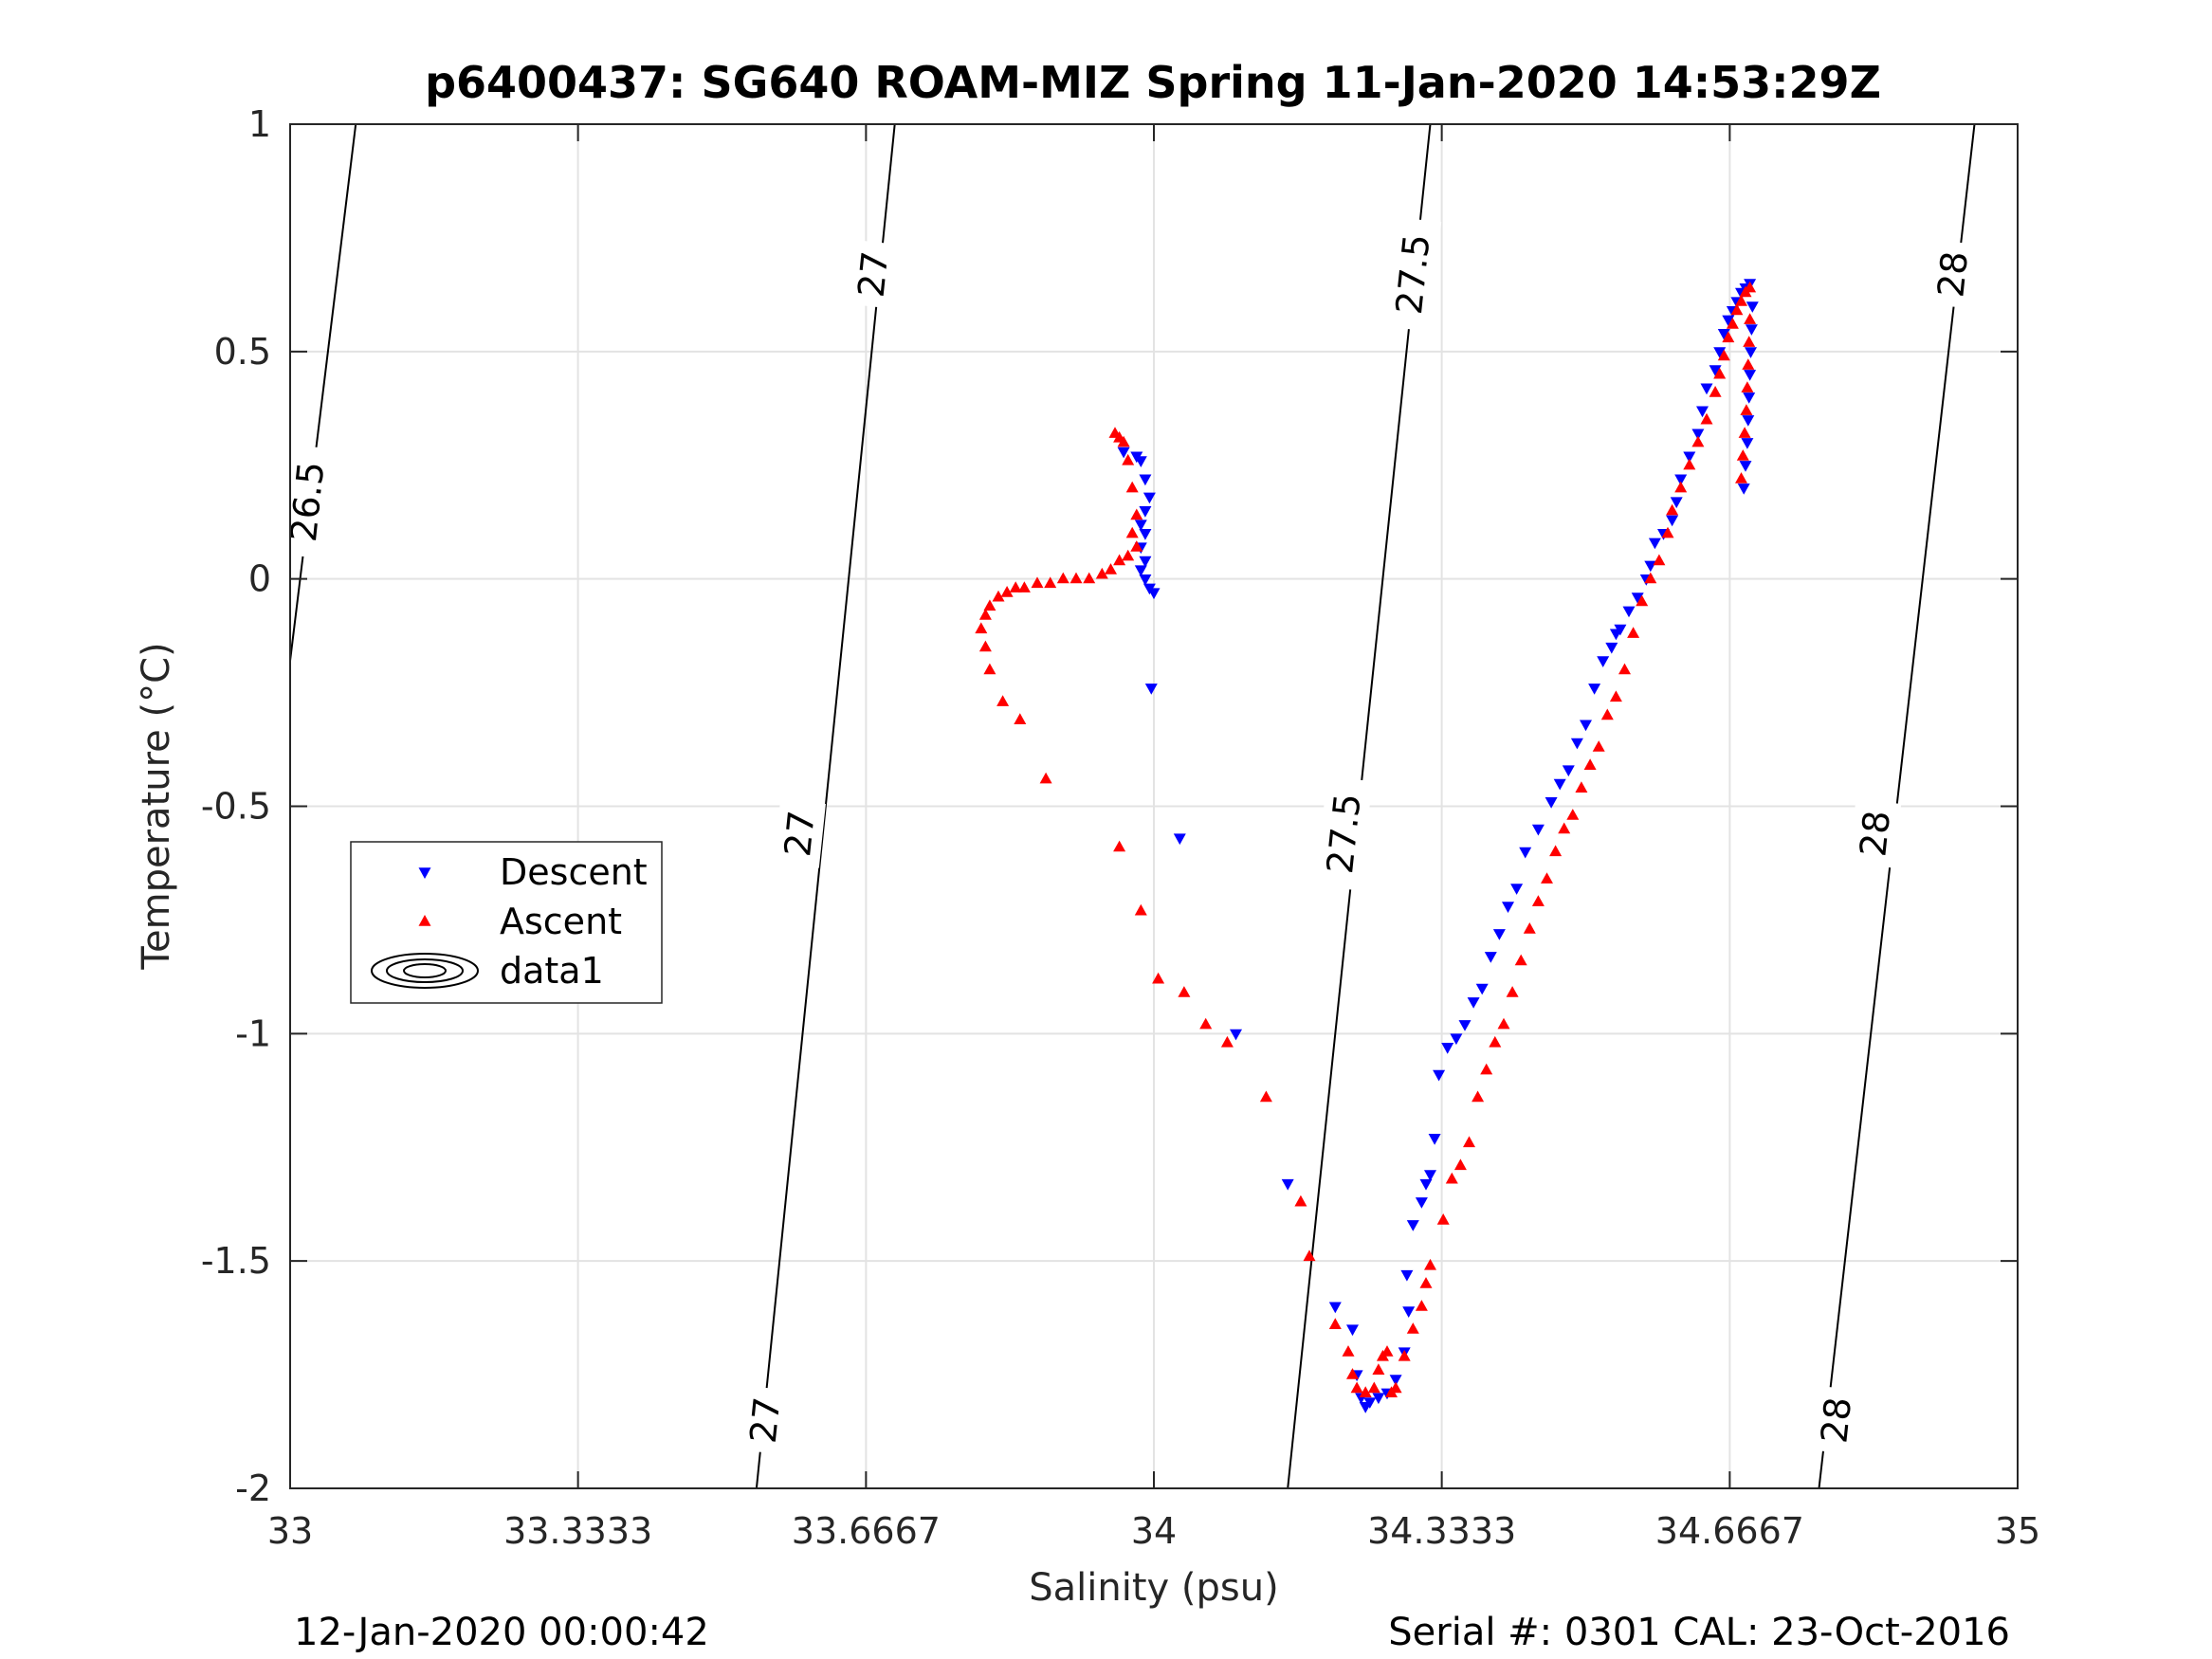 The image size is (2212, 1659). What do you see at coordinates (1413, 274) in the screenshot?
I see `contour-label: 27.5` at bounding box center [1413, 274].